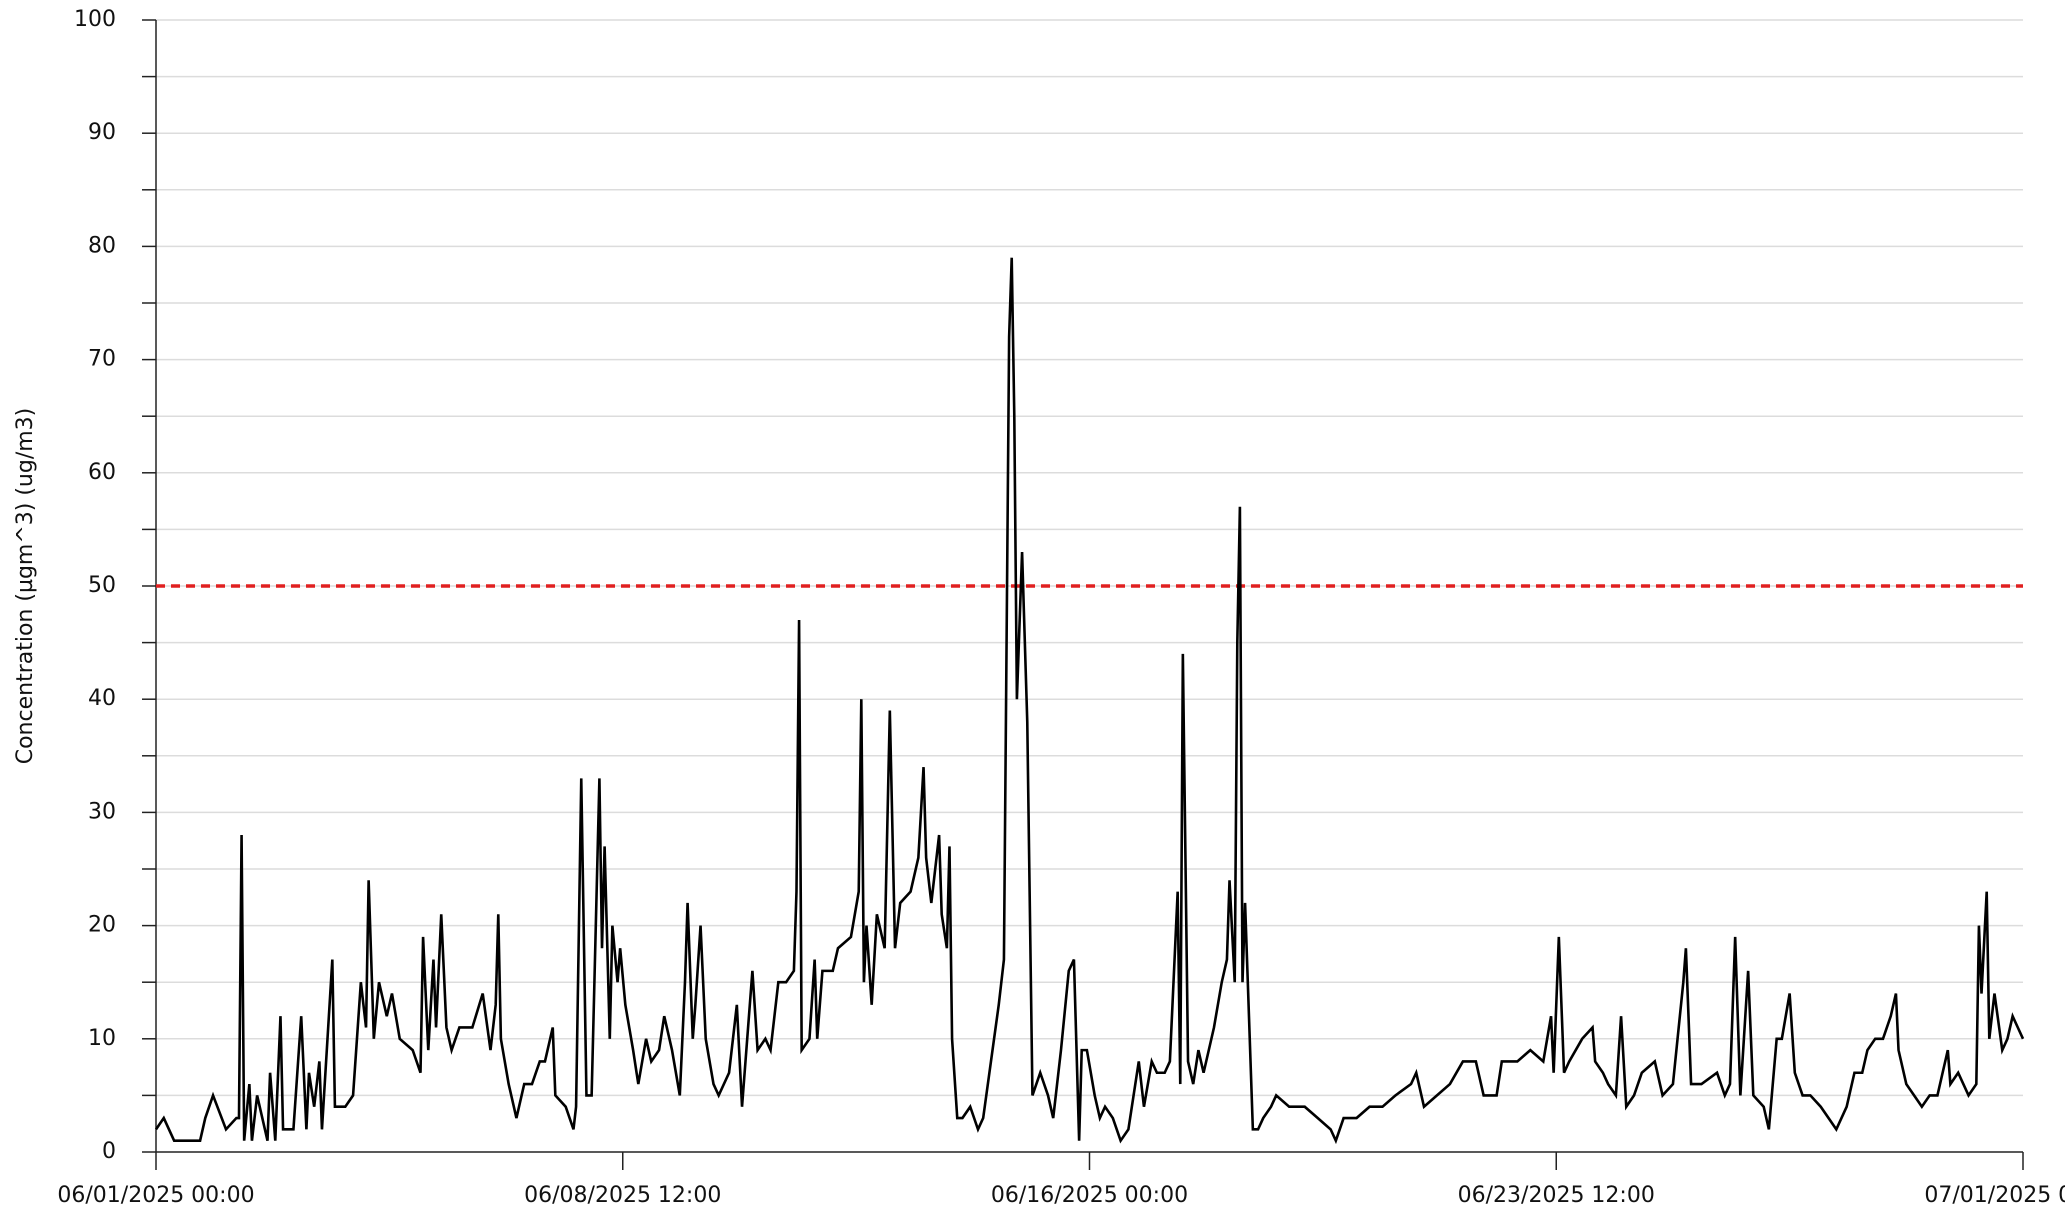 Image resolution: width=2065 pixels, height=1210 pixels. Describe the element at coordinates (102, 132) in the screenshot. I see `y-tick-label: 90` at that location.